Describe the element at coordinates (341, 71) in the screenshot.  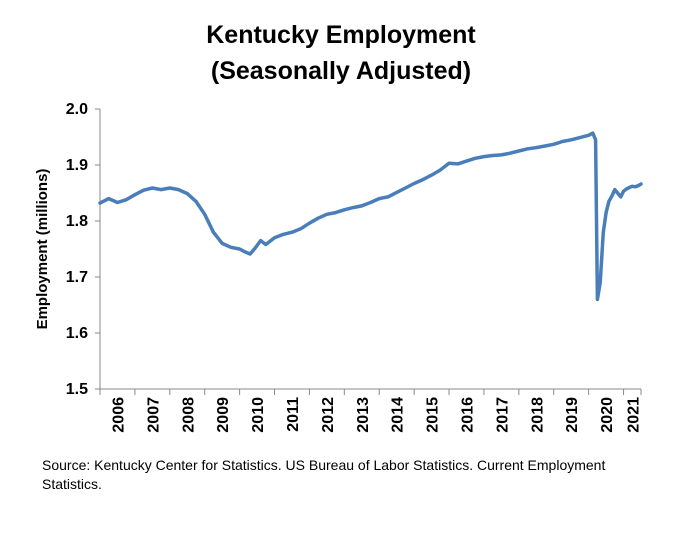
I see `chart-subtitle: (Seasonally Adjusted)` at that location.